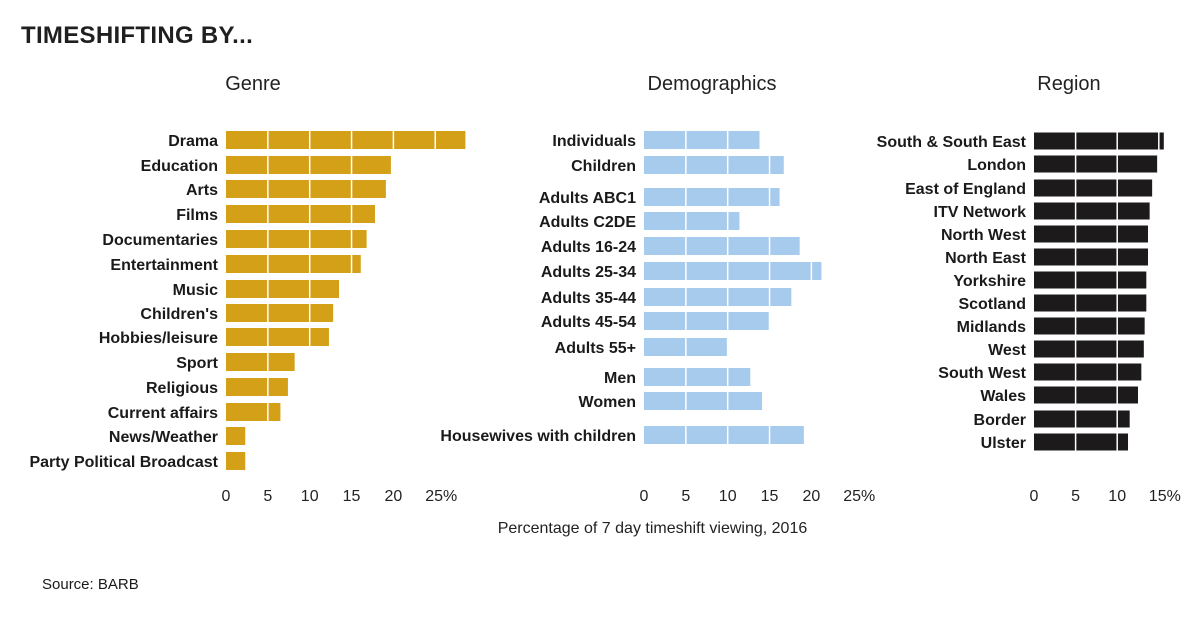 Image resolution: width=1200 pixels, height=627 pixels. Describe the element at coordinates (996, 165) in the screenshot. I see `region-label-london: London` at that location.